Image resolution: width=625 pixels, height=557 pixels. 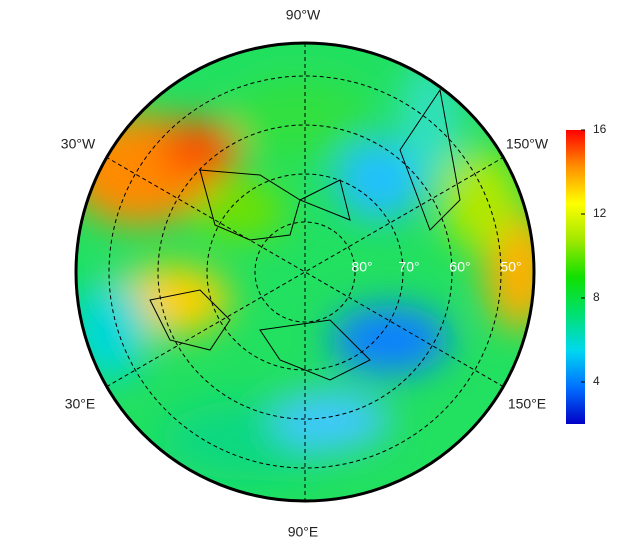 I want to click on colorbar-scale, so click(x=575, y=277).